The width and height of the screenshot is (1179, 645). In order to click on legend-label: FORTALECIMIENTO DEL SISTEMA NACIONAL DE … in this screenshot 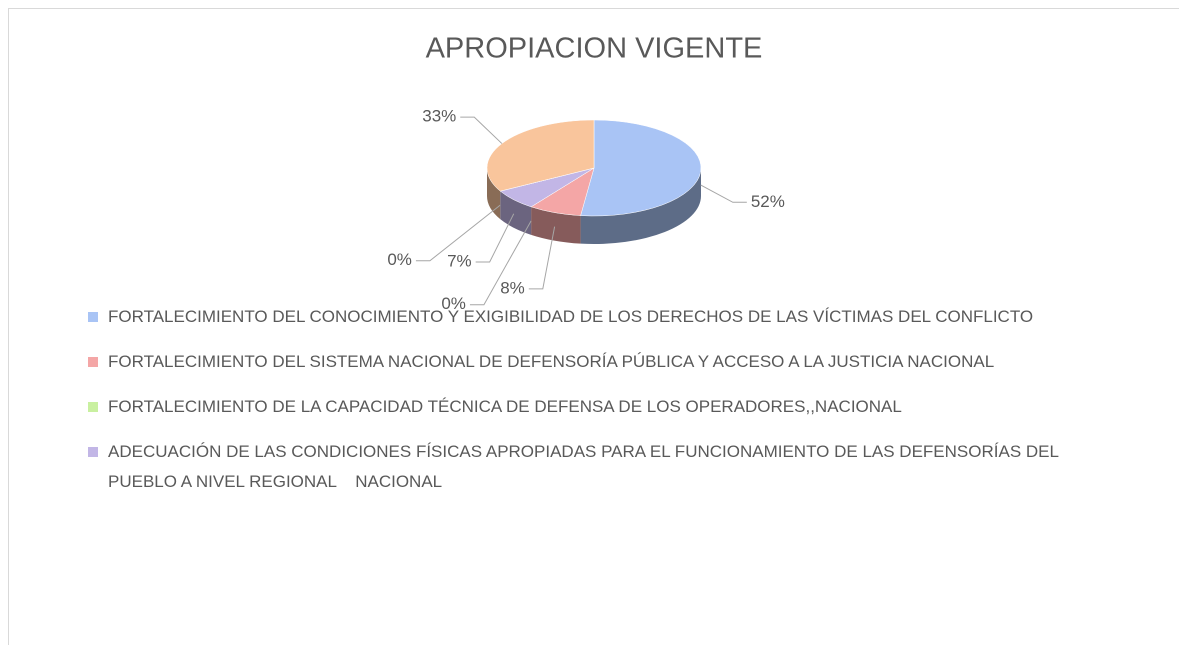, I will do `click(551, 361)`.